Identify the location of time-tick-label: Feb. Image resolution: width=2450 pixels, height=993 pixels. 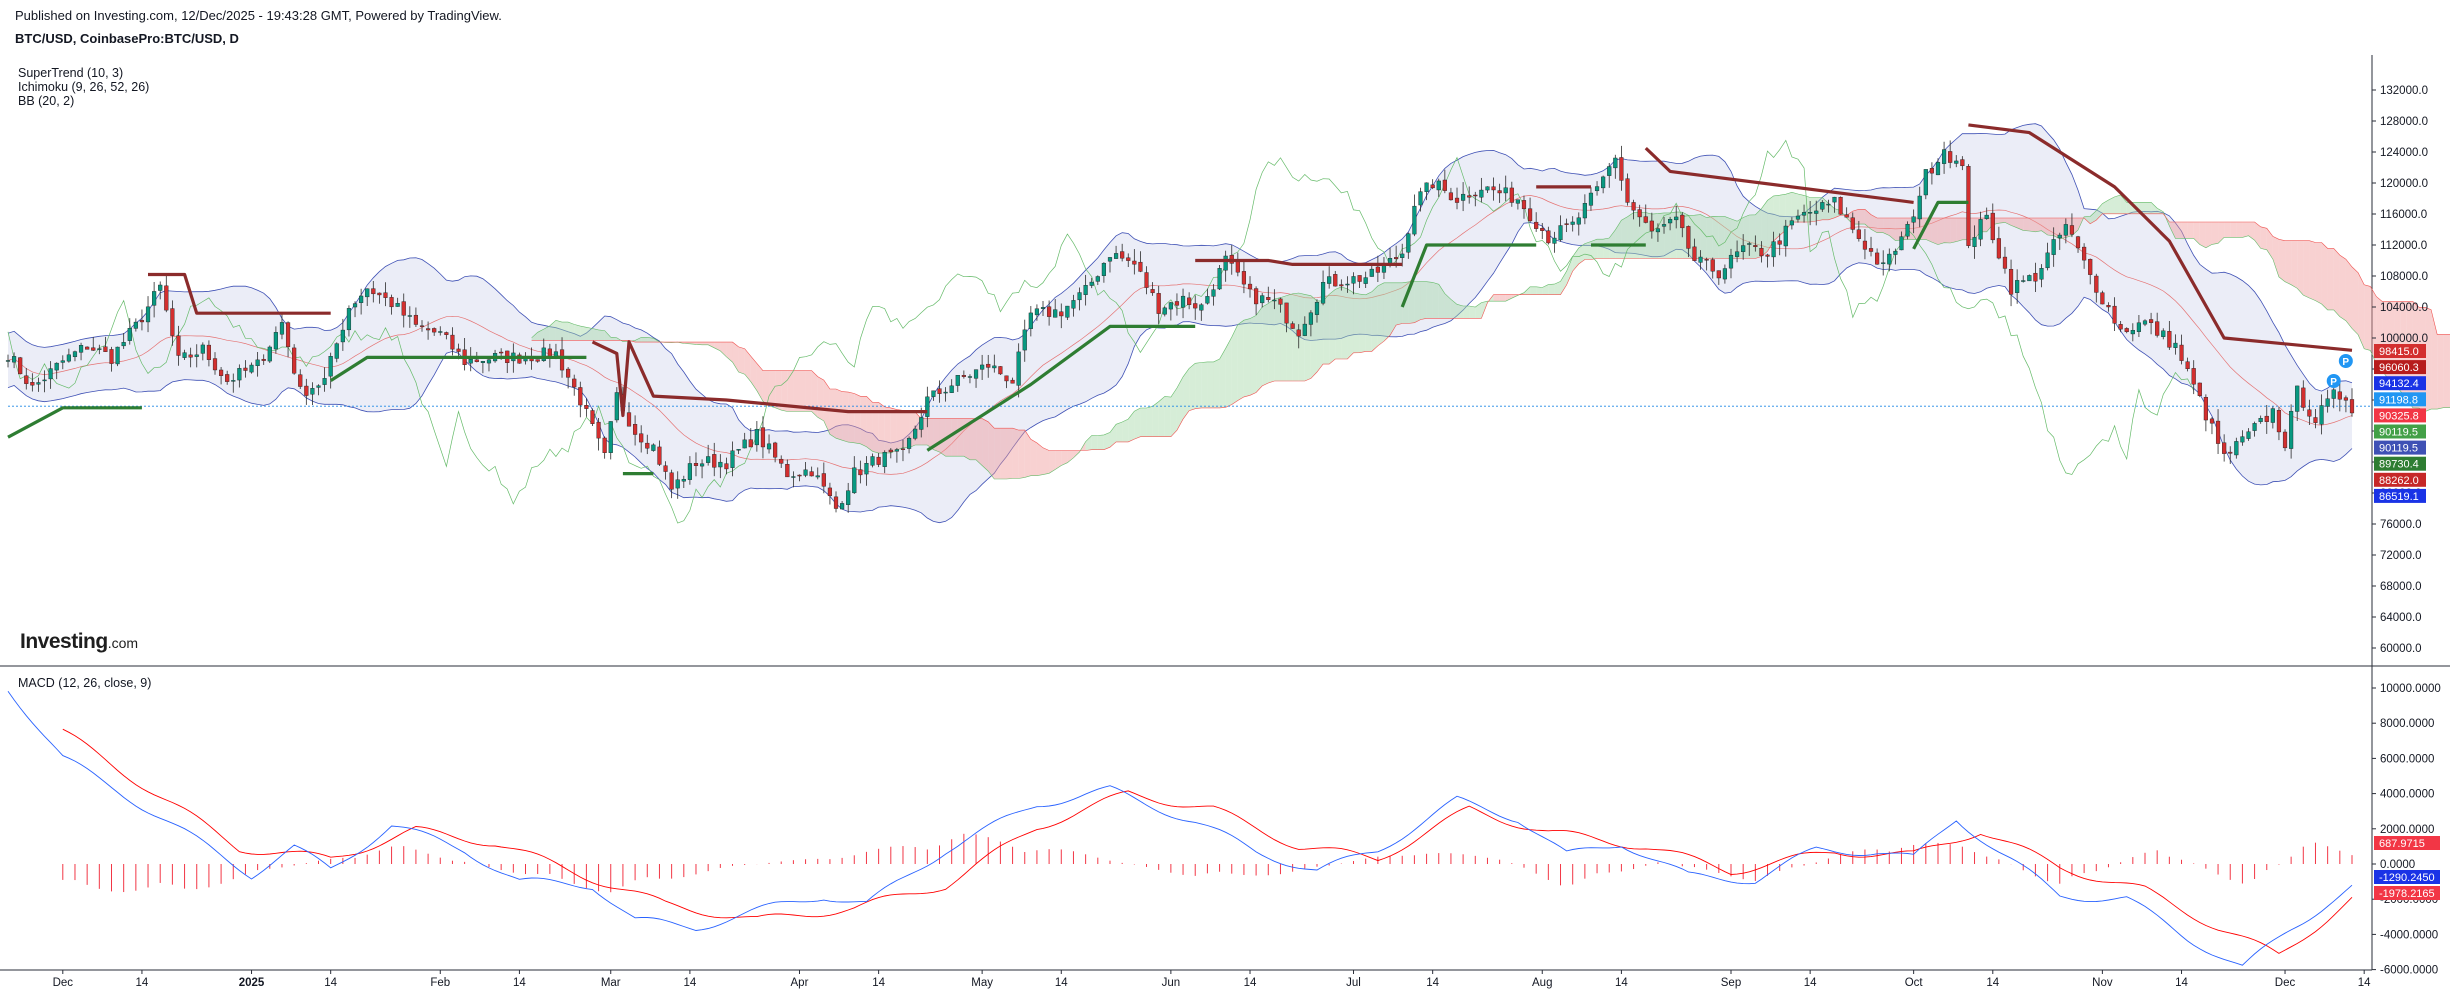
(440, 983).